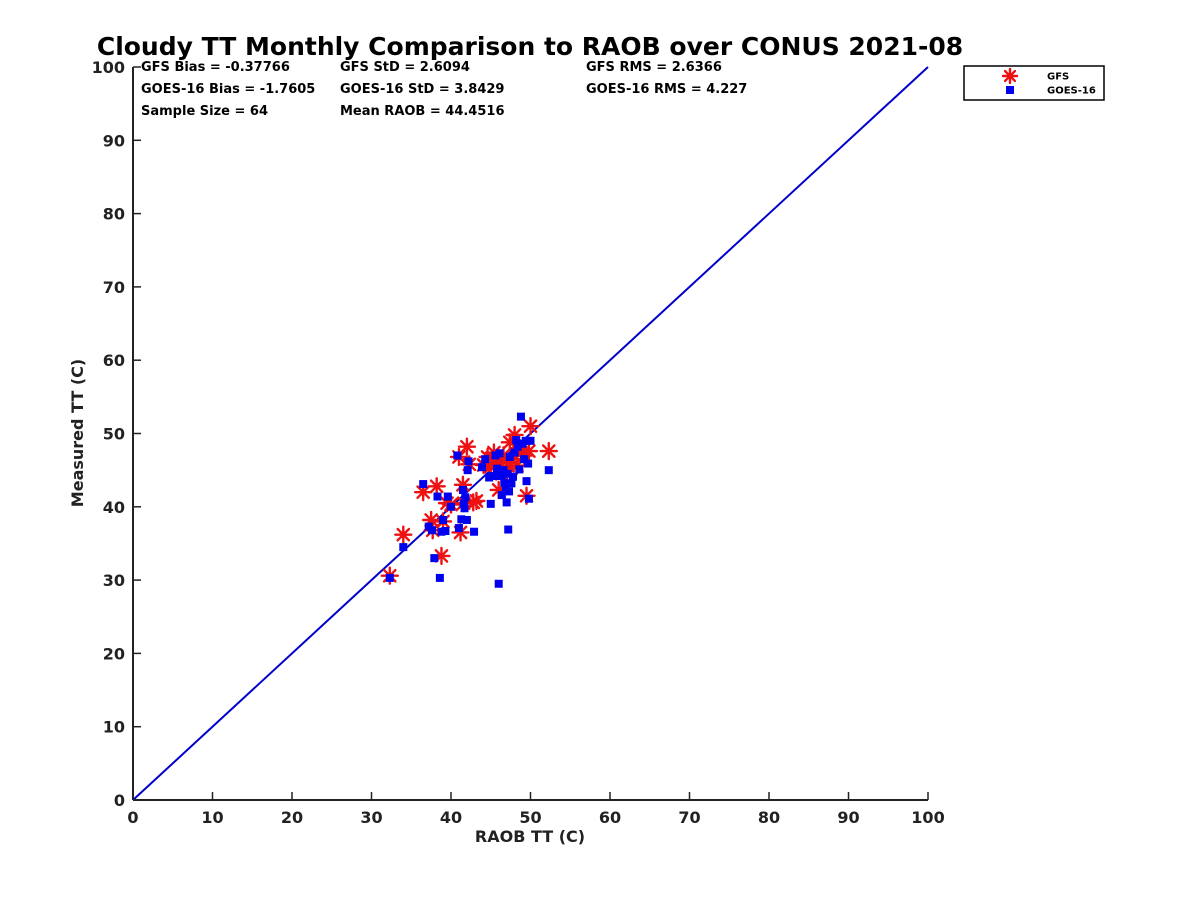 The width and height of the screenshot is (1200, 900). Describe the element at coordinates (1071, 91) in the screenshot. I see `legend-label: GOES-16` at that location.